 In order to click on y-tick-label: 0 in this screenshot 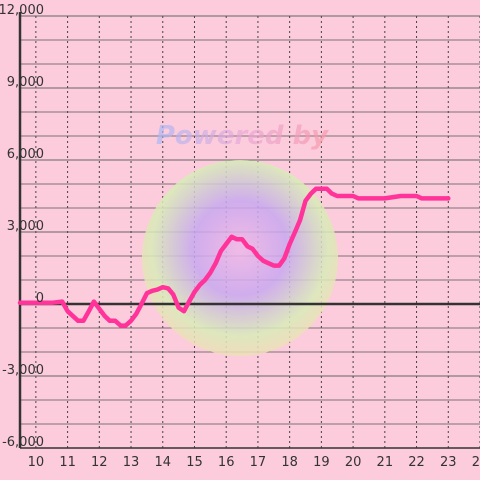, I will do `click(40, 298)`.